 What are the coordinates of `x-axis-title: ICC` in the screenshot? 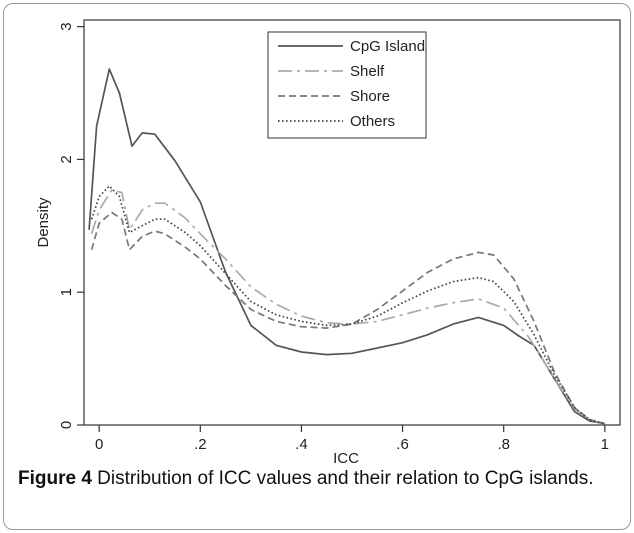 It's located at (346, 457).